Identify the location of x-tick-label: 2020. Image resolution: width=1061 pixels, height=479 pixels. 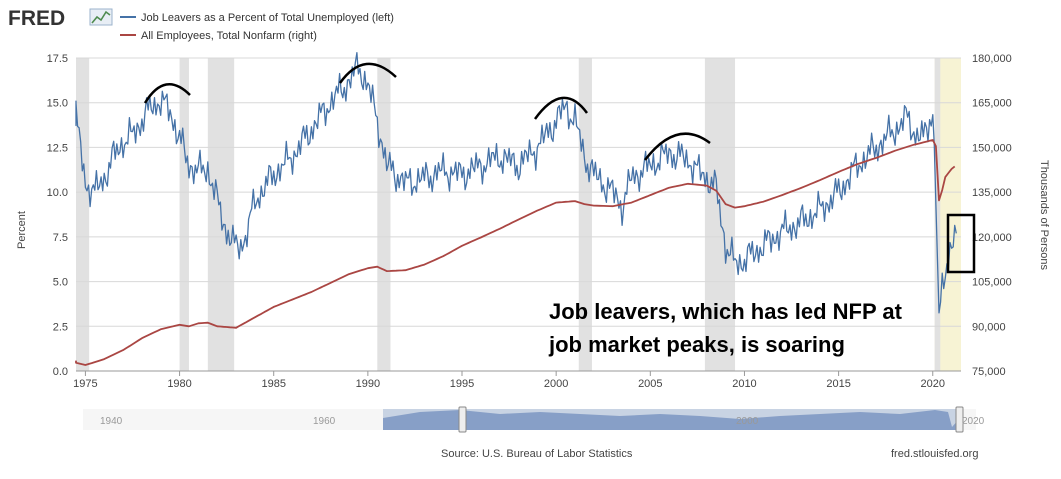
(933, 384).